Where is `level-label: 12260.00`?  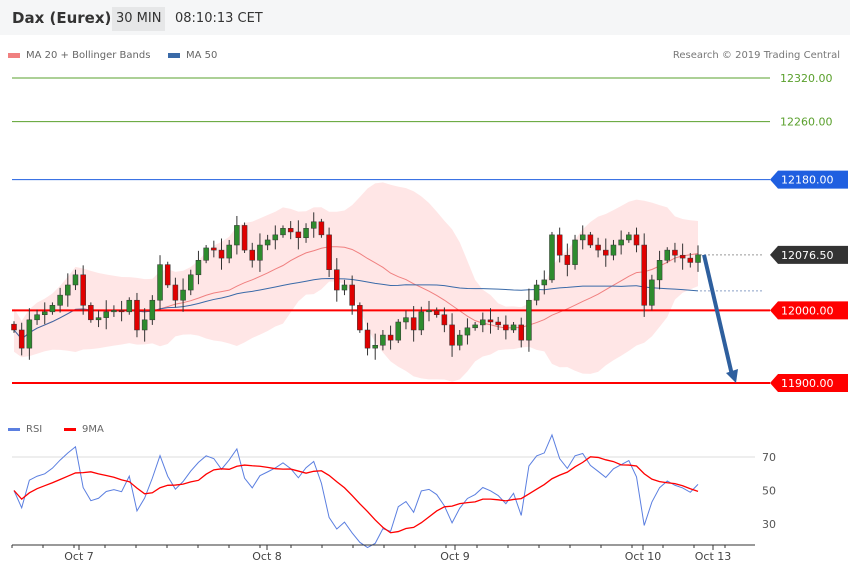
level-label: 12260.00 is located at coordinates (806, 122).